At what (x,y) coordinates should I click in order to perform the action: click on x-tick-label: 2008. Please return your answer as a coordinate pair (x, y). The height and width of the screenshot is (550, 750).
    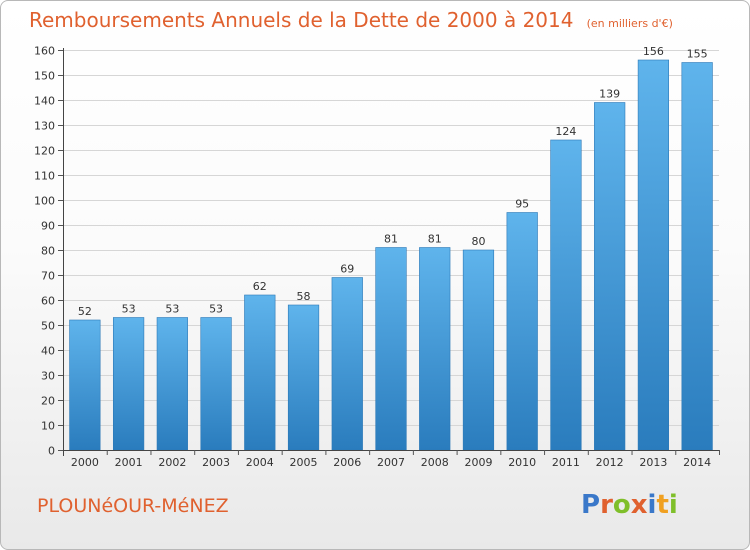
    Looking at the image, I should click on (435, 462).